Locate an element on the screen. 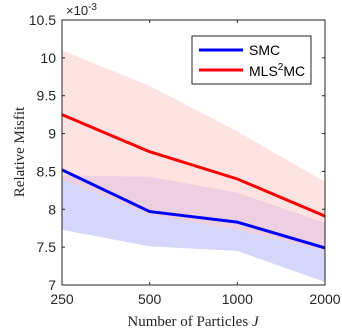 This screenshot has height=333, width=342. y-tick-label: 8 is located at coordinates (52, 209).